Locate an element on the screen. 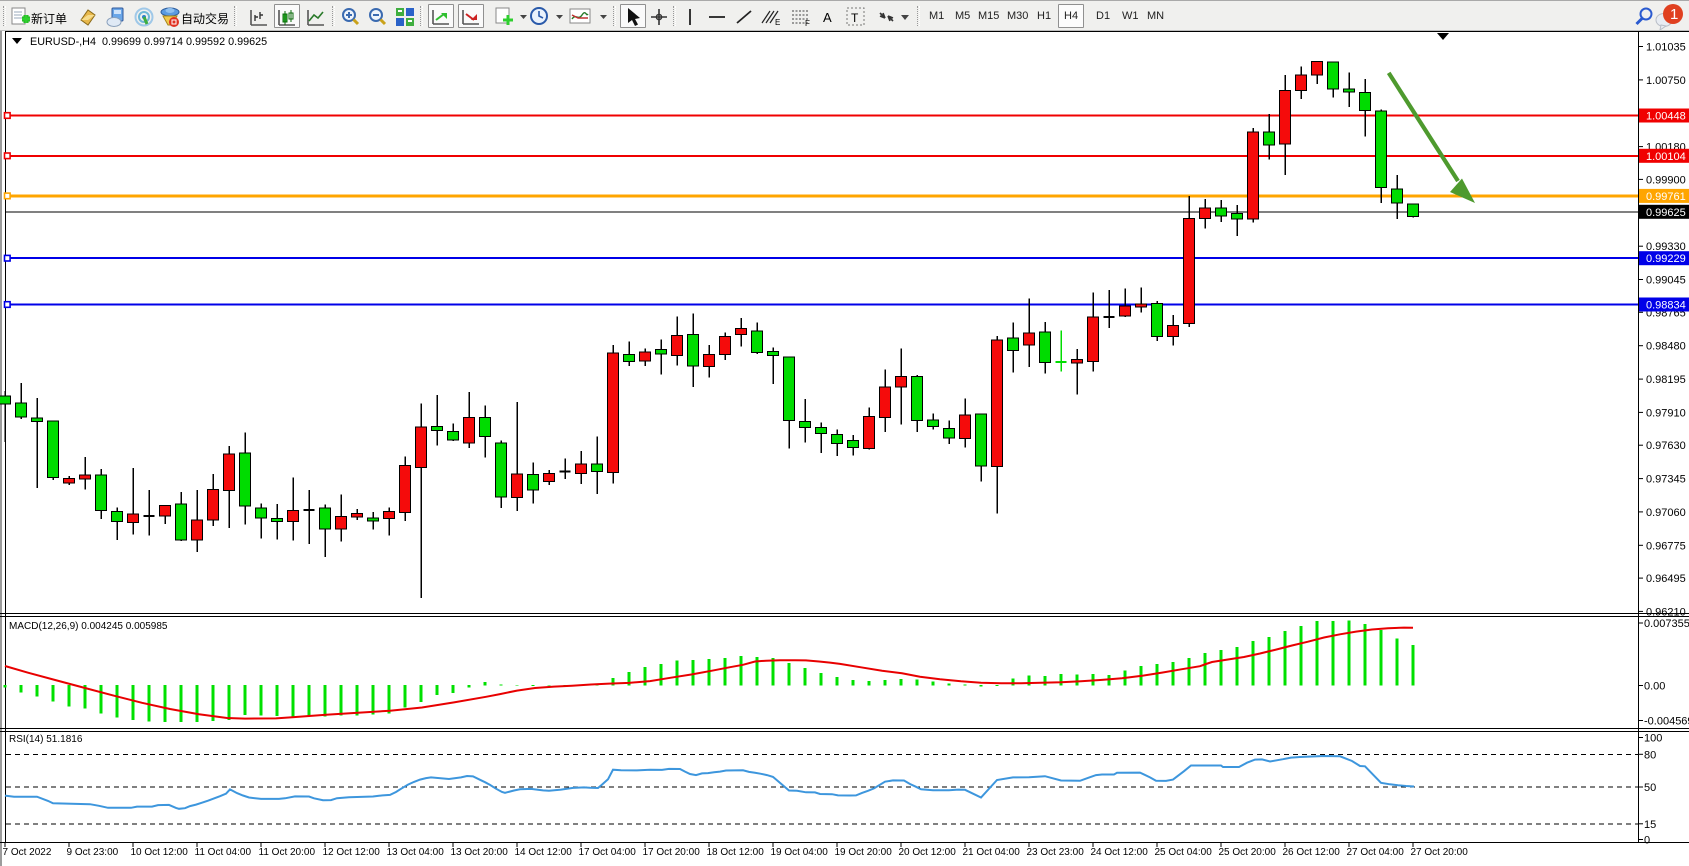 This screenshot has width=1689, height=866. svg-text: 0.97345 is located at coordinates (1666, 480).